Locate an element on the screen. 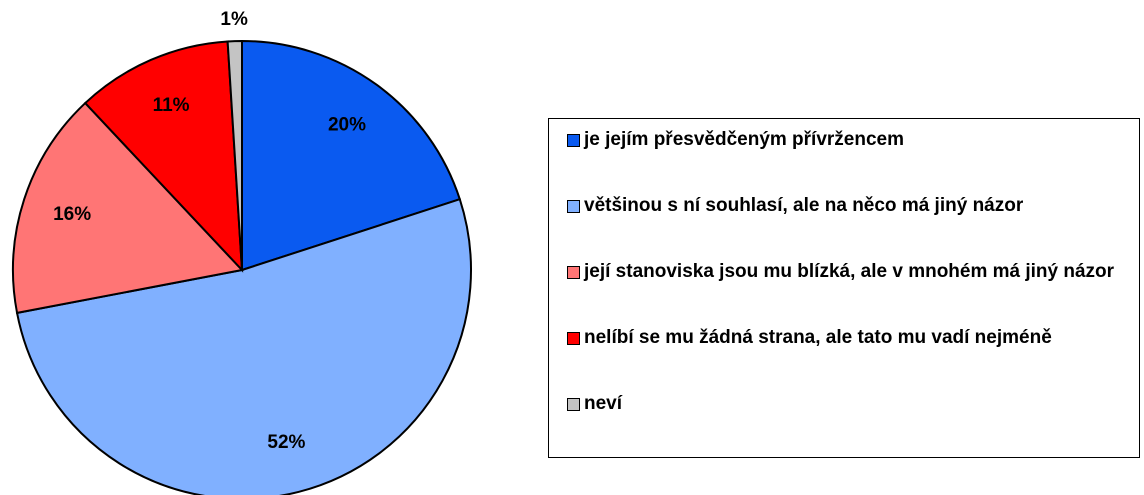 Image resolution: width=1144 pixels, height=495 pixels. data-label: 11% is located at coordinates (171, 105).